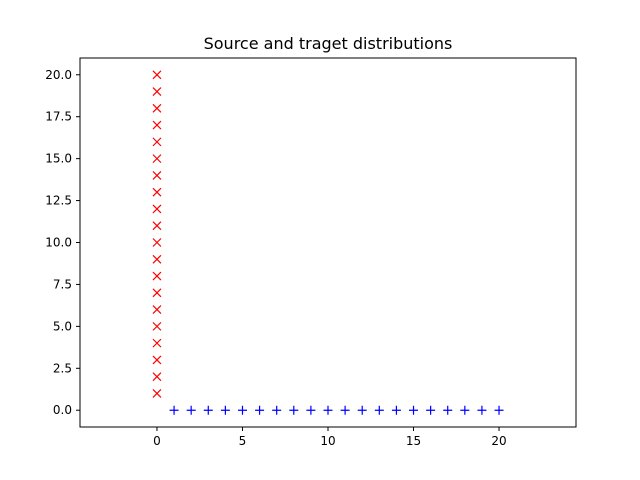  Describe the element at coordinates (498, 441) in the screenshot. I see `x-tick-label: 20` at that location.